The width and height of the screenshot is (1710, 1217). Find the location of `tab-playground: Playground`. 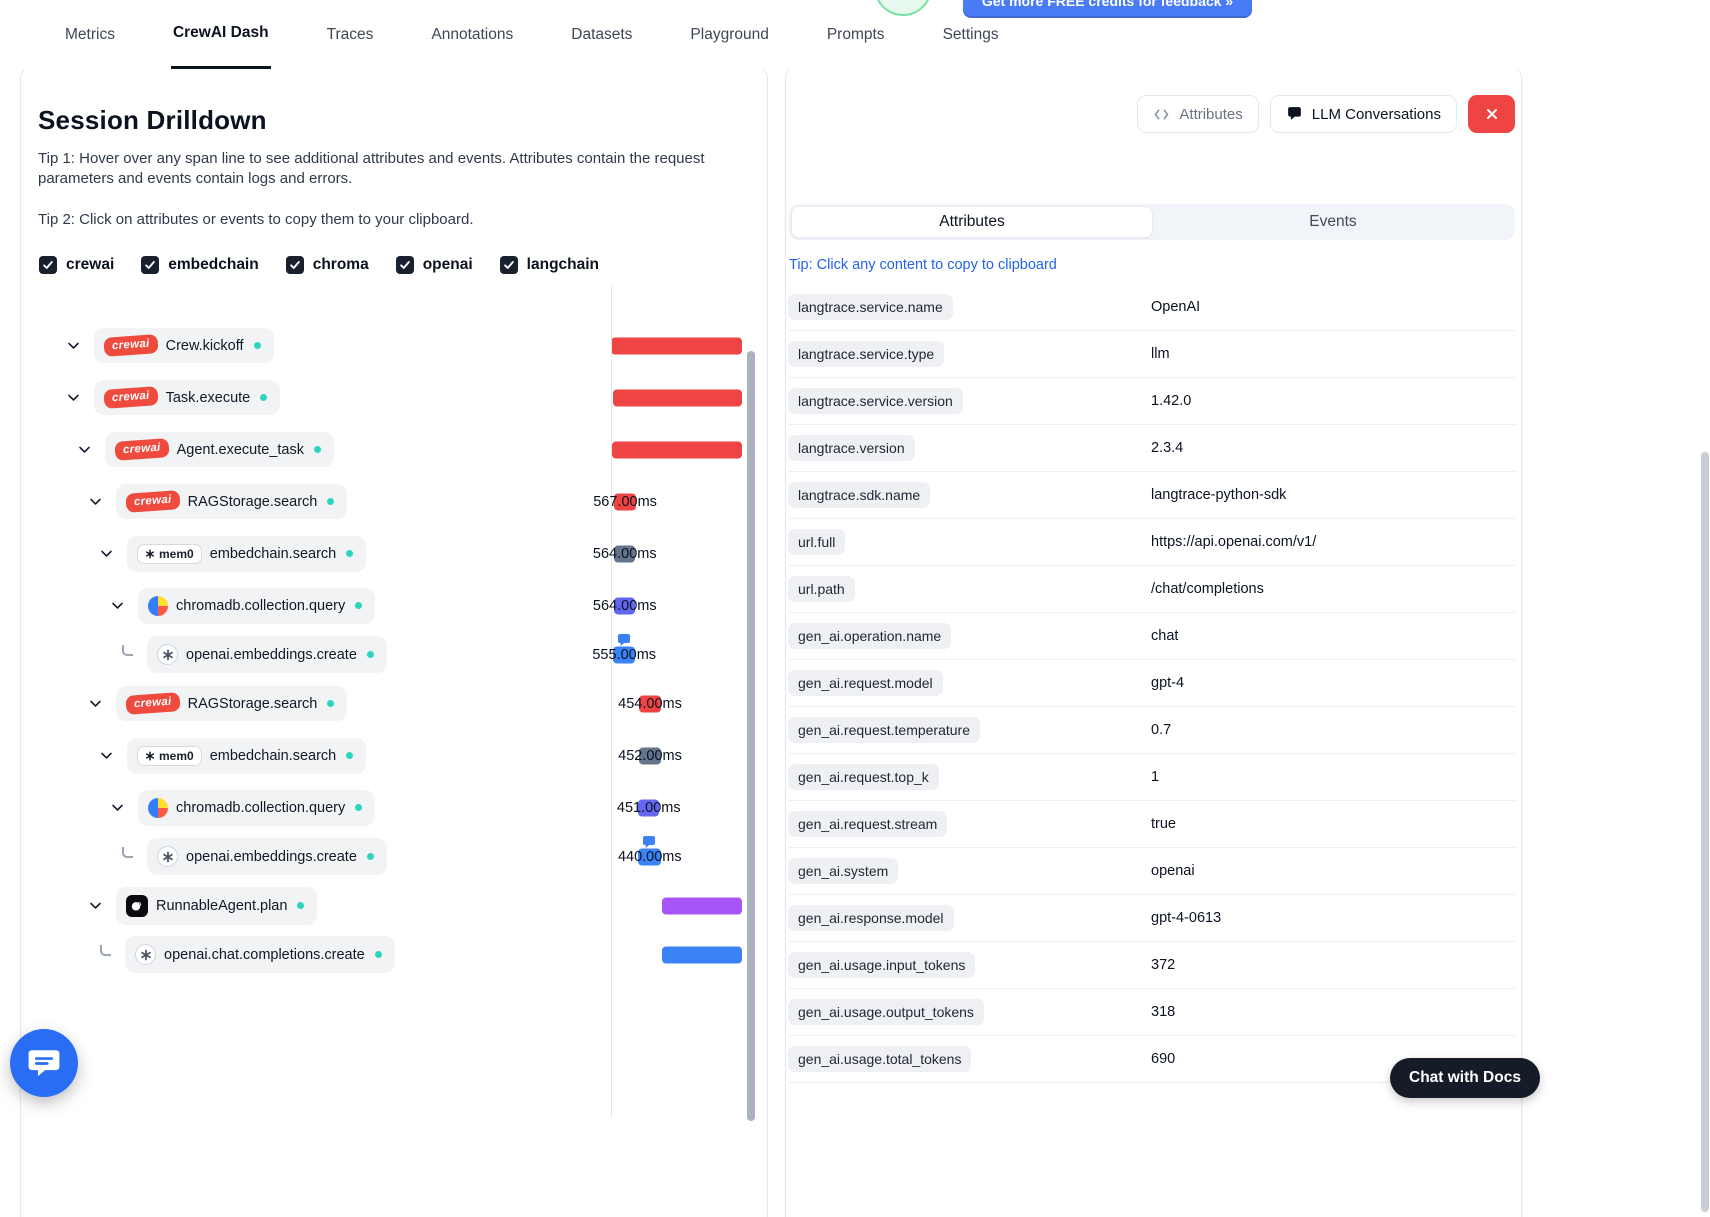

tab-playground: Playground is located at coordinates (729, 34).